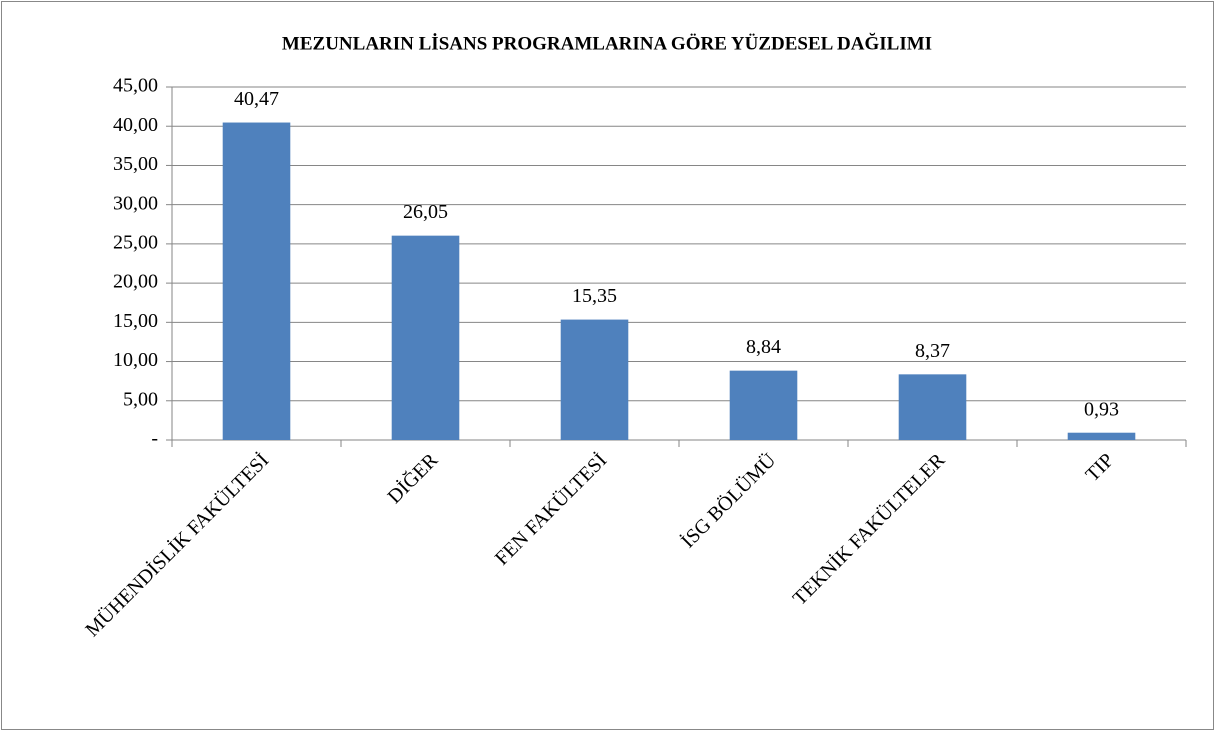  I want to click on y-tick-label: -, so click(154, 439).